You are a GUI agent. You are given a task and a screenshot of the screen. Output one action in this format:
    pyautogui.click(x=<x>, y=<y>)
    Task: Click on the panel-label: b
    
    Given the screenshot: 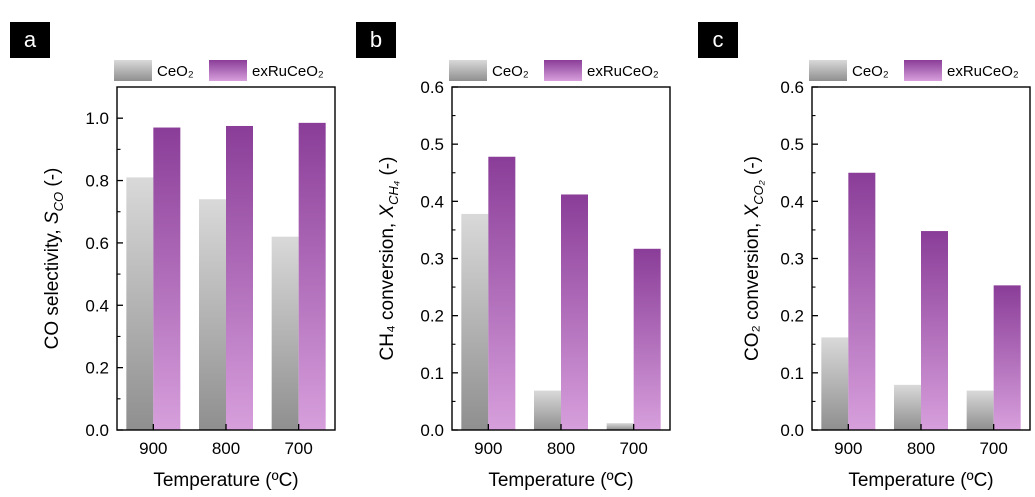 What is the action you would take?
    pyautogui.click(x=376, y=39)
    